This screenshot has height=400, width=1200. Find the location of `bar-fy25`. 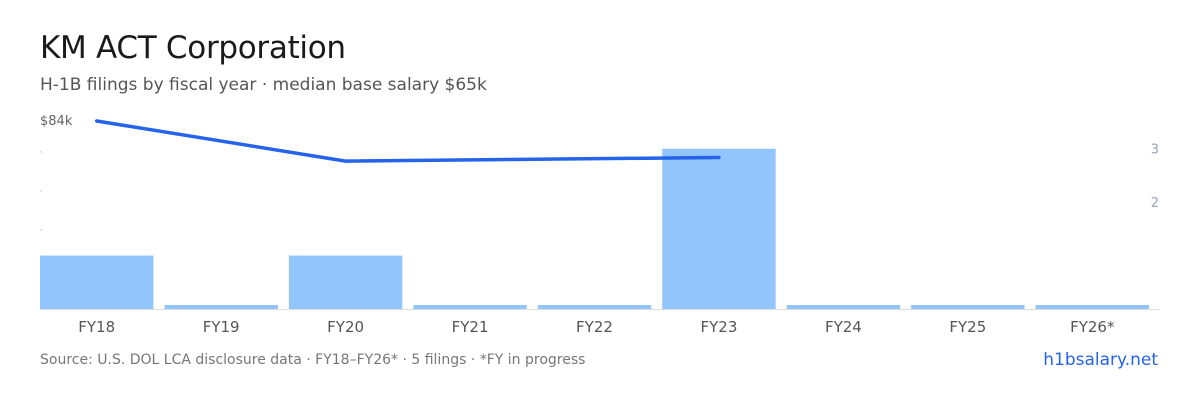

bar-fy25 is located at coordinates (968, 307).